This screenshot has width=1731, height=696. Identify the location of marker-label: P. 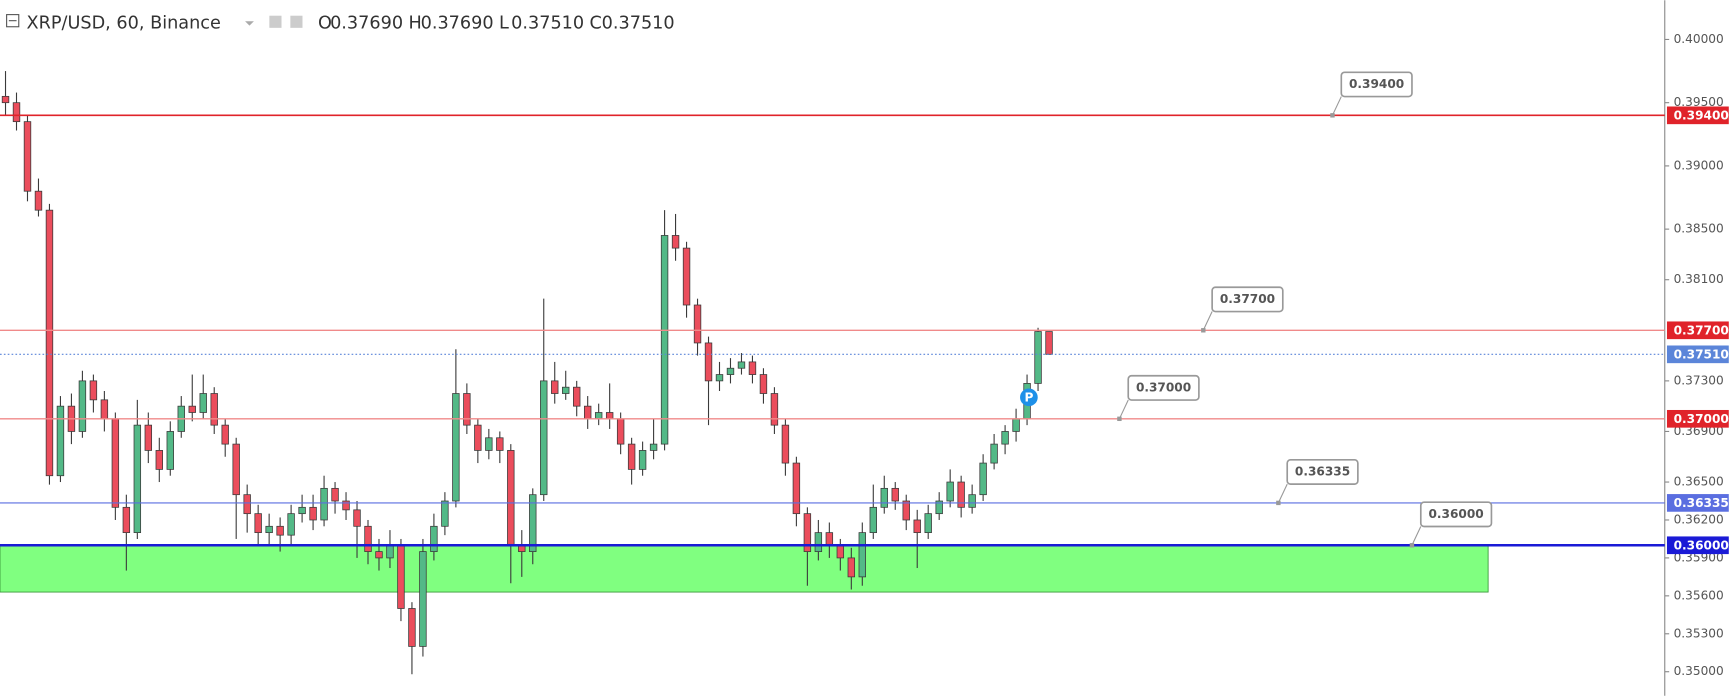
(1028, 397).